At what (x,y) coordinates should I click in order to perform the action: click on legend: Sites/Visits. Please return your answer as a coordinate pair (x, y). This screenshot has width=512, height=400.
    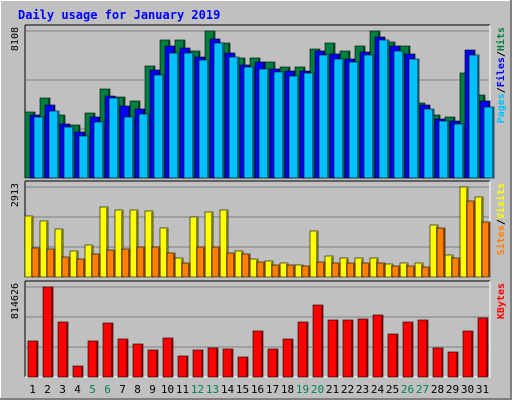
    Looking at the image, I should click on (501, 219).